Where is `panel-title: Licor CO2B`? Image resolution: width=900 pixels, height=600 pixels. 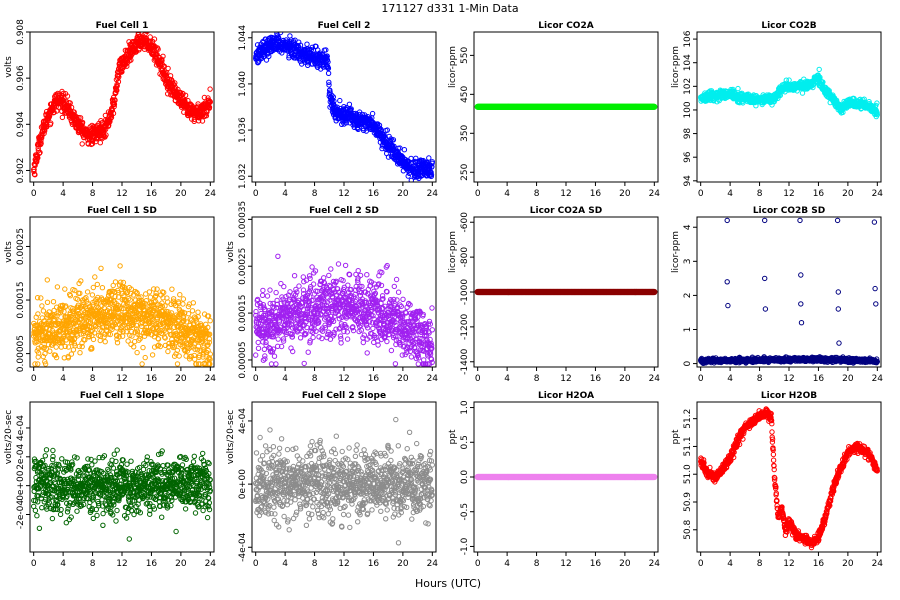 panel-title: Licor CO2B is located at coordinates (788, 26).